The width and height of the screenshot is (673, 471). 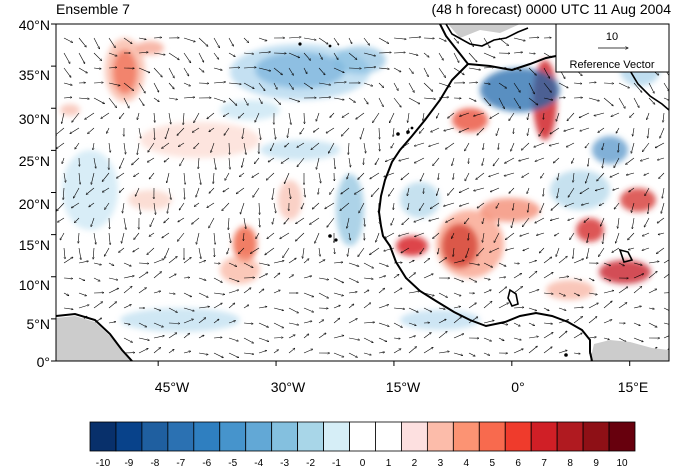 I want to click on lon-label-15w: 15°W, so click(x=403, y=387).